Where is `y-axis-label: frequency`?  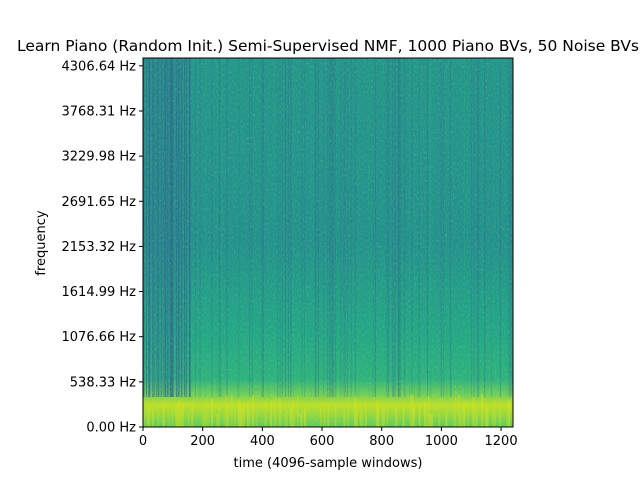 y-axis-label: frequency is located at coordinates (41, 243).